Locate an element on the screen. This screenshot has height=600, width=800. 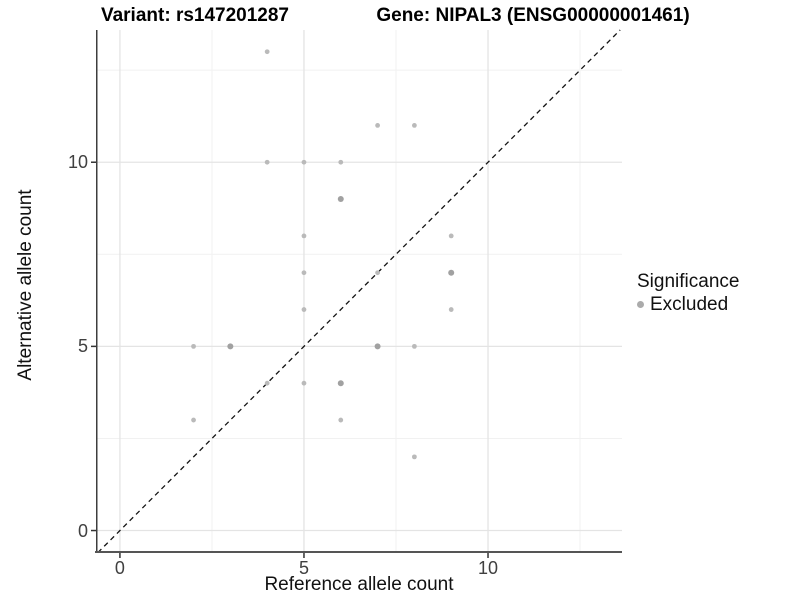
legend-item-excluded: Excluded is located at coordinates (688, 304).